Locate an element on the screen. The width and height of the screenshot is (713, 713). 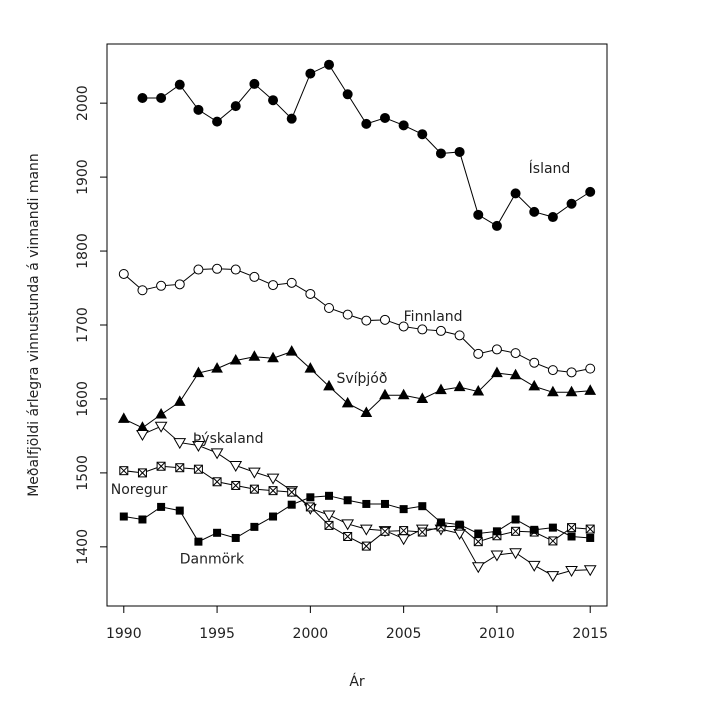
series-label: Þýskaland is located at coordinates (228, 439).